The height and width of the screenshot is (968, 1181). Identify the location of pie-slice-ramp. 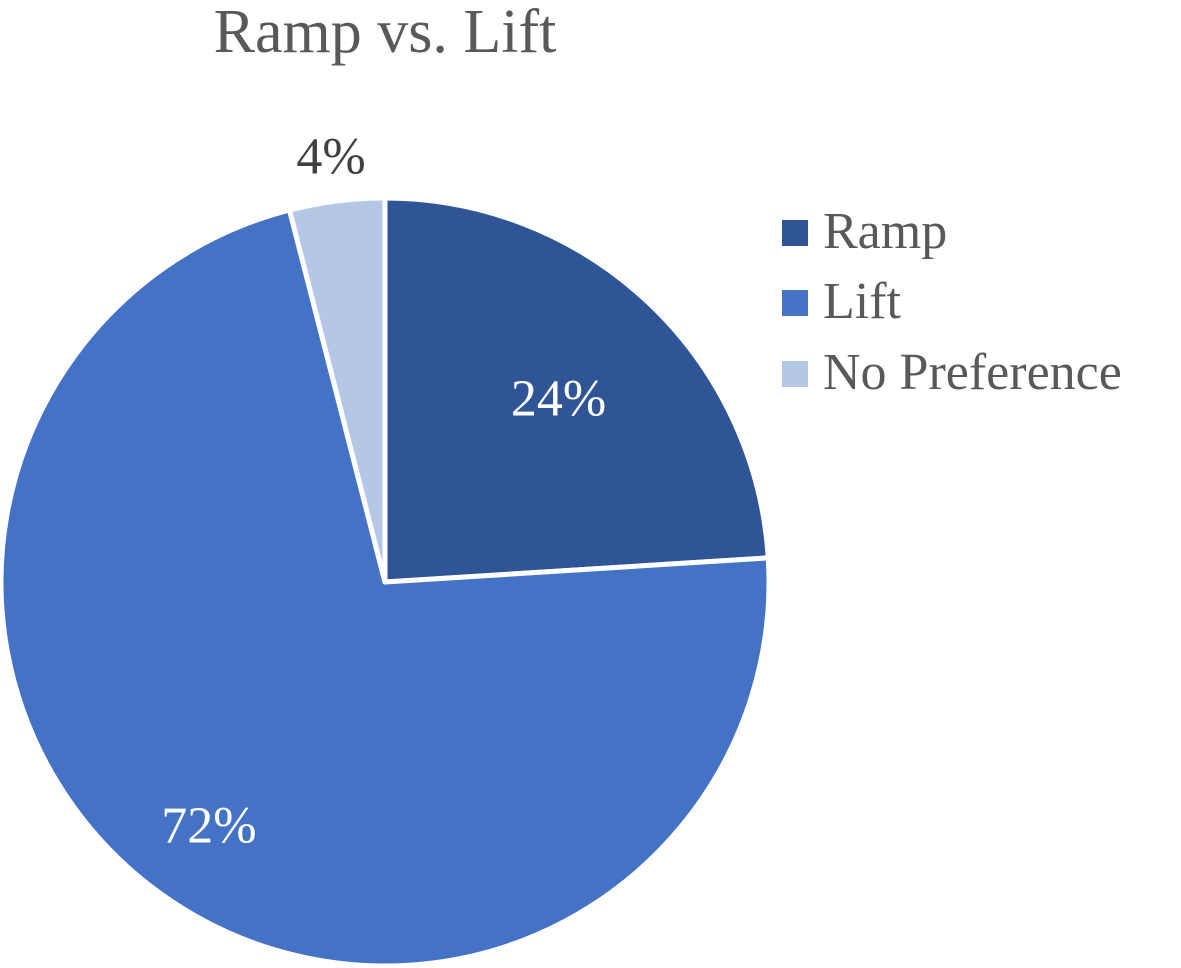
(576, 390).